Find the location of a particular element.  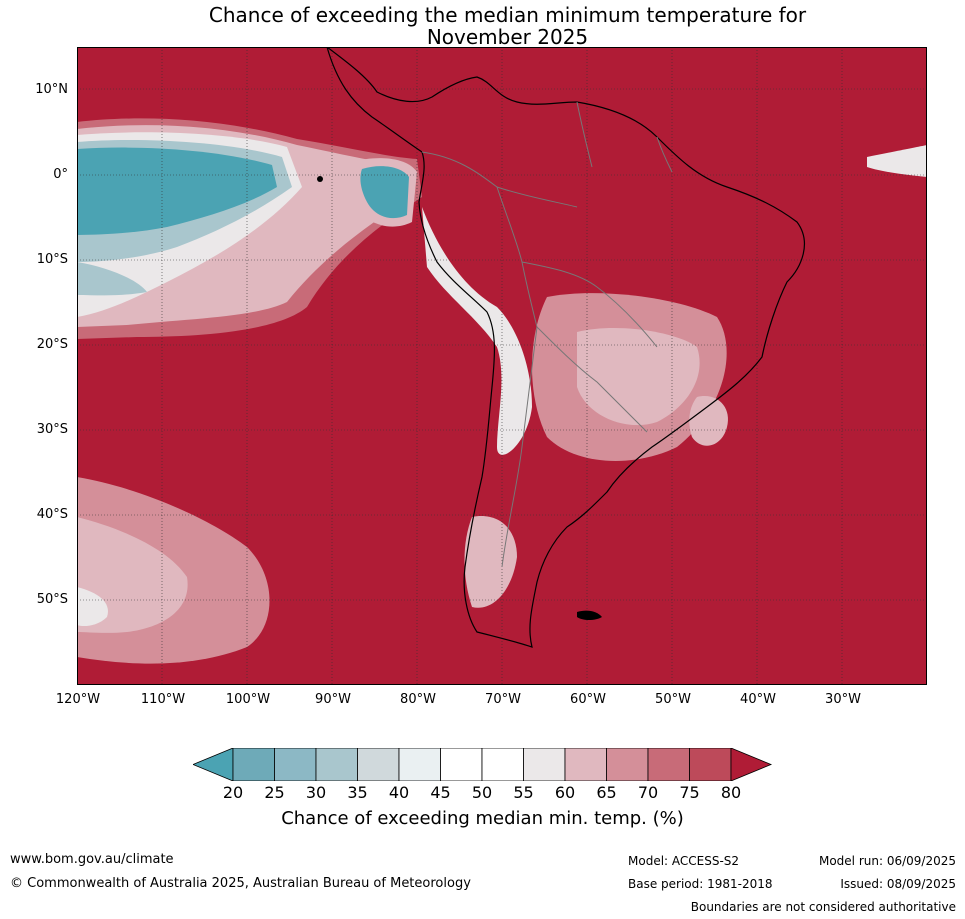

model-info: Model: ACCESS-S2 is located at coordinates (684, 861).